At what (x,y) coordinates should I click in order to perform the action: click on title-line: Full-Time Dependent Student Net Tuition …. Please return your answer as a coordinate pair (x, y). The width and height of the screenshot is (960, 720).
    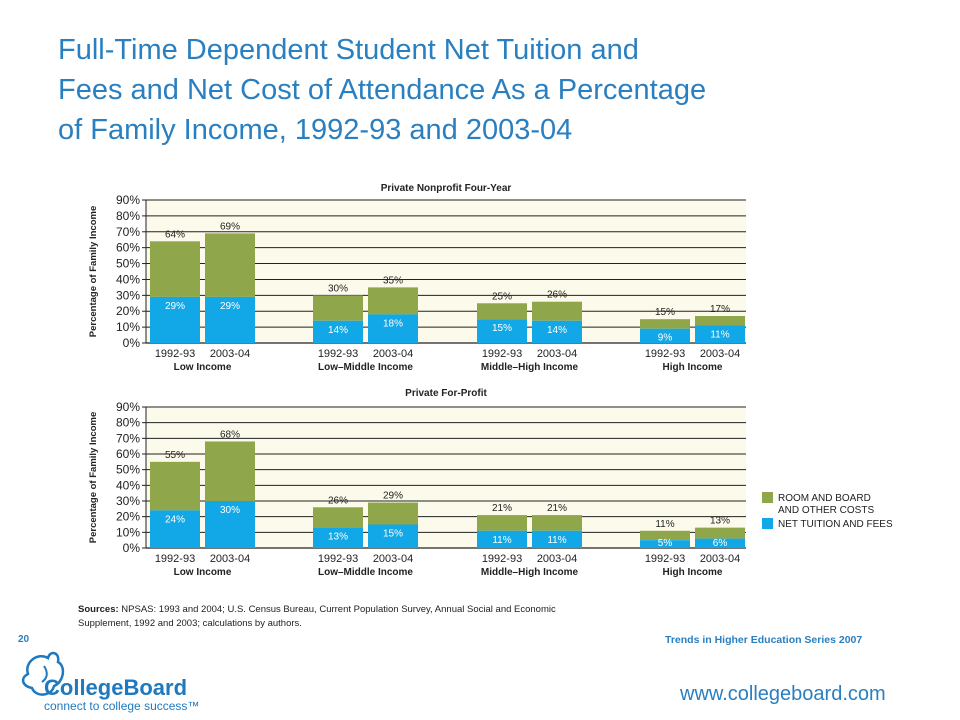
    Looking at the image, I should click on (348, 50).